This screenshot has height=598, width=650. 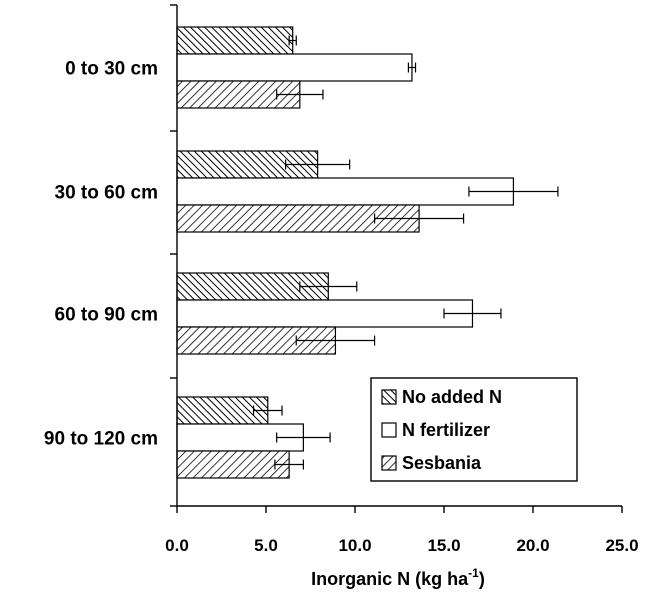 What do you see at coordinates (389, 397) in the screenshot?
I see `legend-swatch-no-added-n` at bounding box center [389, 397].